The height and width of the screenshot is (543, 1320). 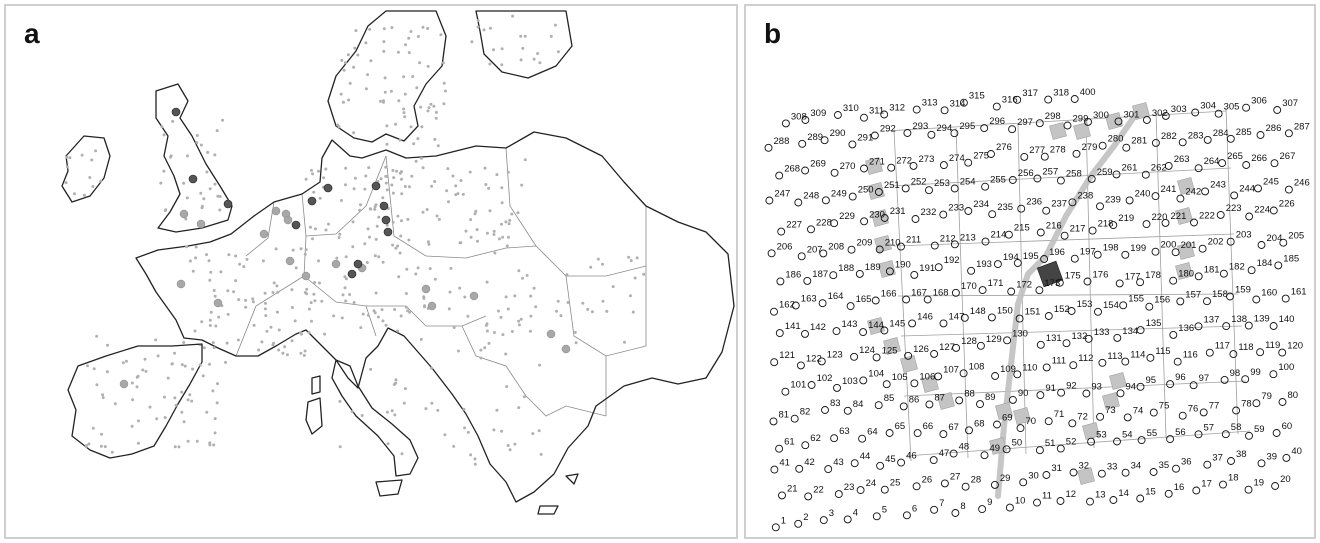 I want to click on node-label: 286, so click(x=1274, y=128).